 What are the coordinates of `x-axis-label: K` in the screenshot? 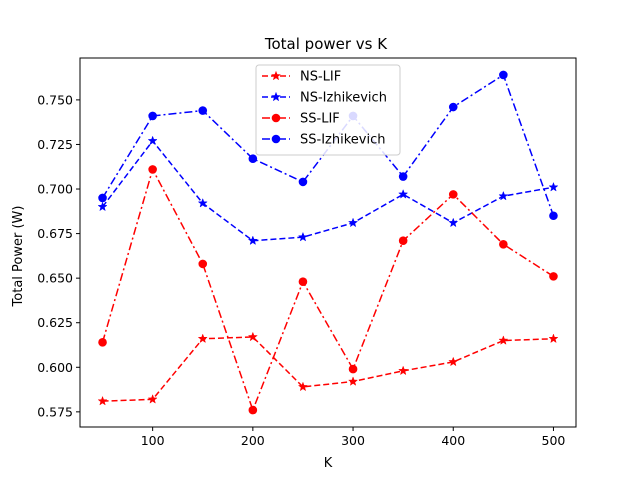 It's located at (328, 463).